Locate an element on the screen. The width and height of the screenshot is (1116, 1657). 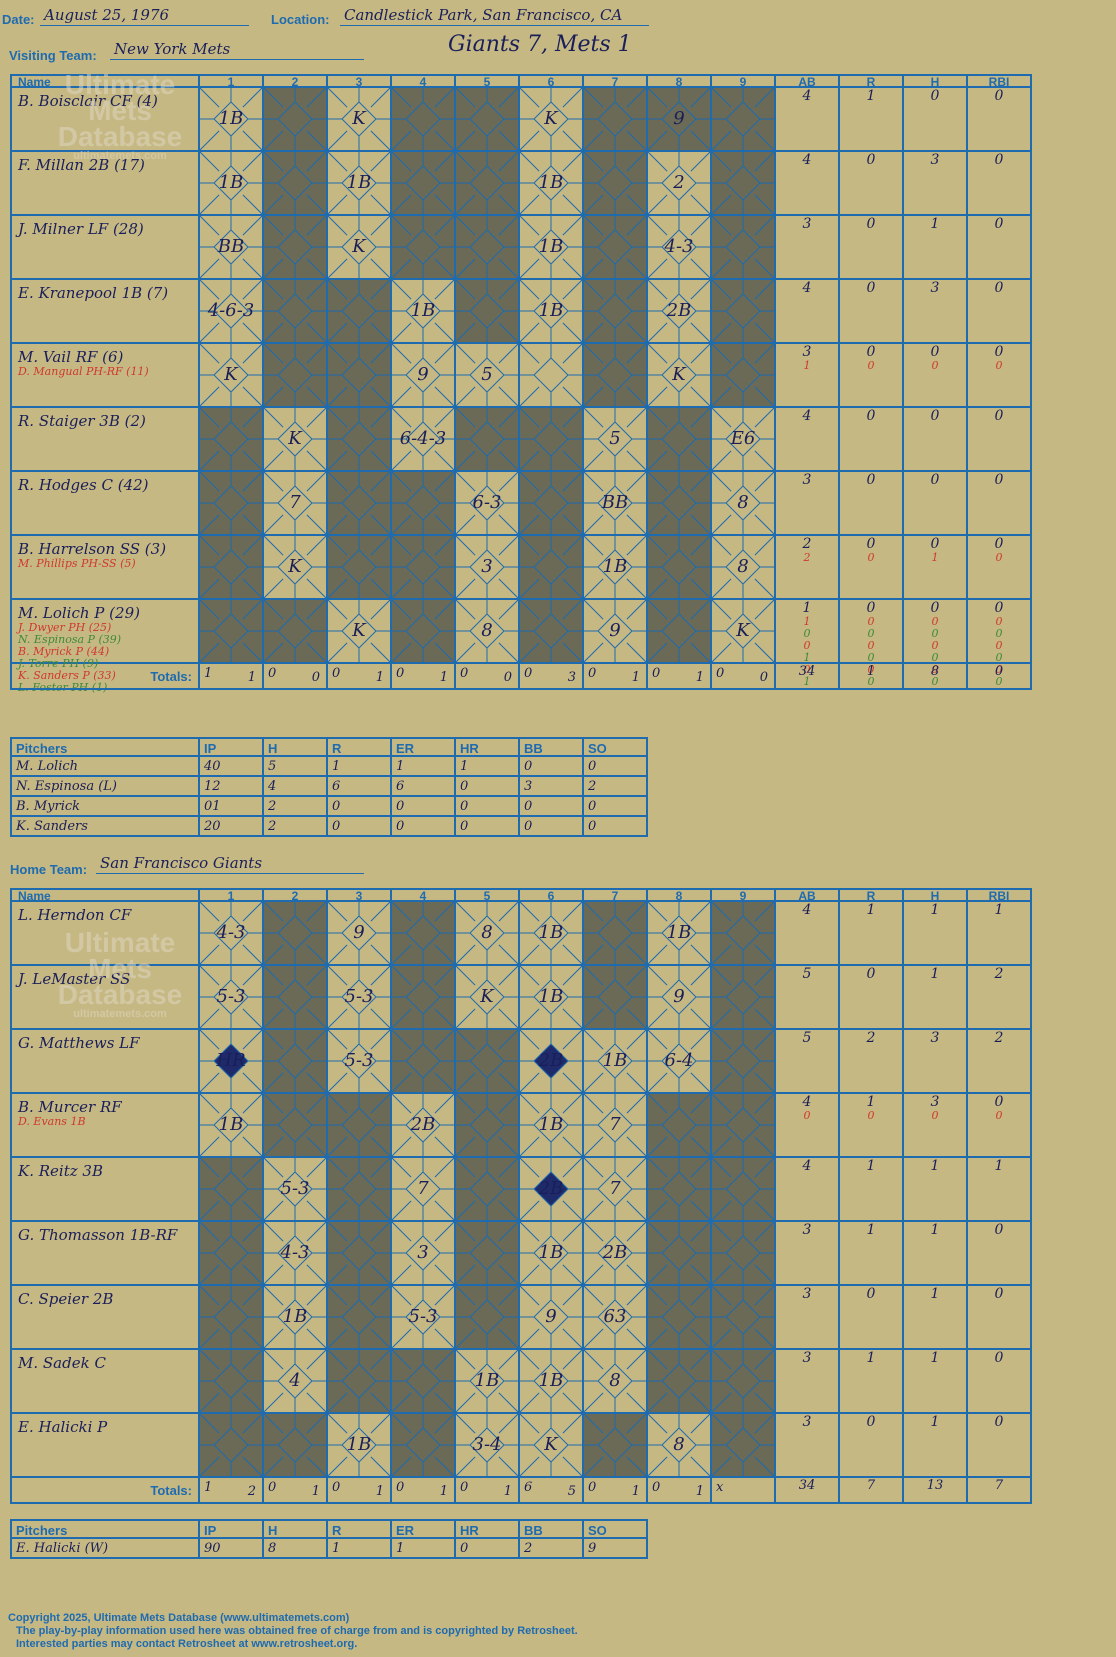
home-player-row: L. Herndon CF 4-3 9 8 1B 1B 4 1 1 1 is located at coordinates (521, 934).